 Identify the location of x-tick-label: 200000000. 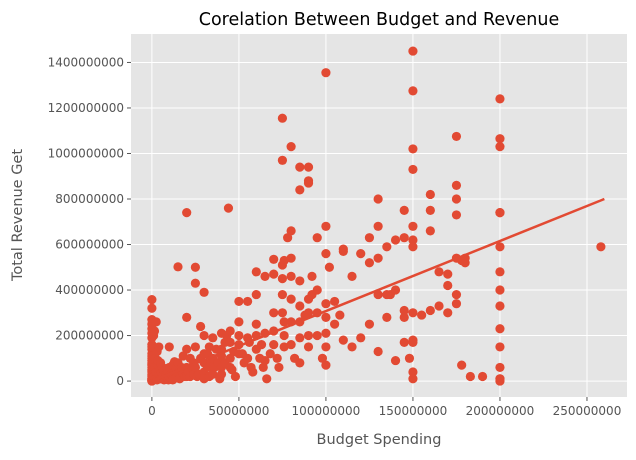
(500, 411).